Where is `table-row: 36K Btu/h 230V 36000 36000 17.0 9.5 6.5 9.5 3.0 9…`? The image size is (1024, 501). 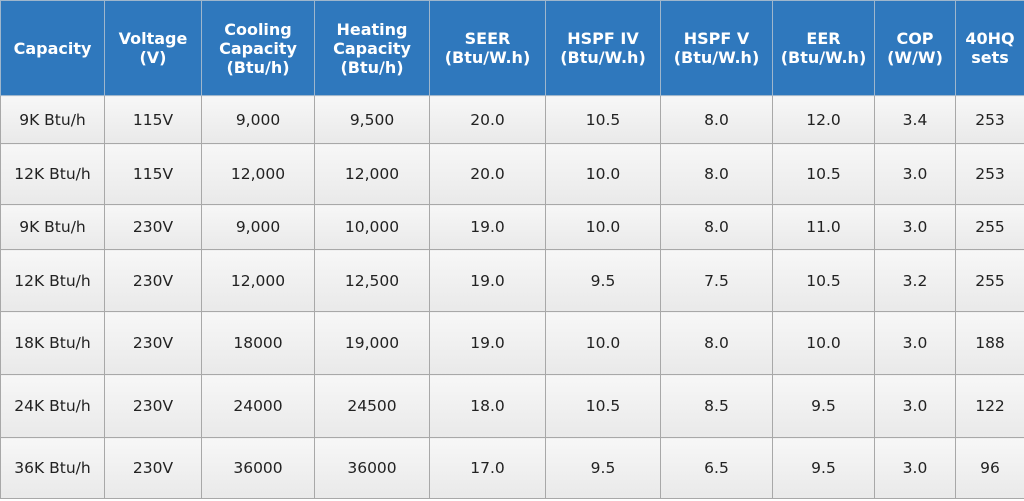 table-row: 36K Btu/h 230V 36000 36000 17.0 9.5 6.5 9.5 3.0 9… is located at coordinates (512, 468).